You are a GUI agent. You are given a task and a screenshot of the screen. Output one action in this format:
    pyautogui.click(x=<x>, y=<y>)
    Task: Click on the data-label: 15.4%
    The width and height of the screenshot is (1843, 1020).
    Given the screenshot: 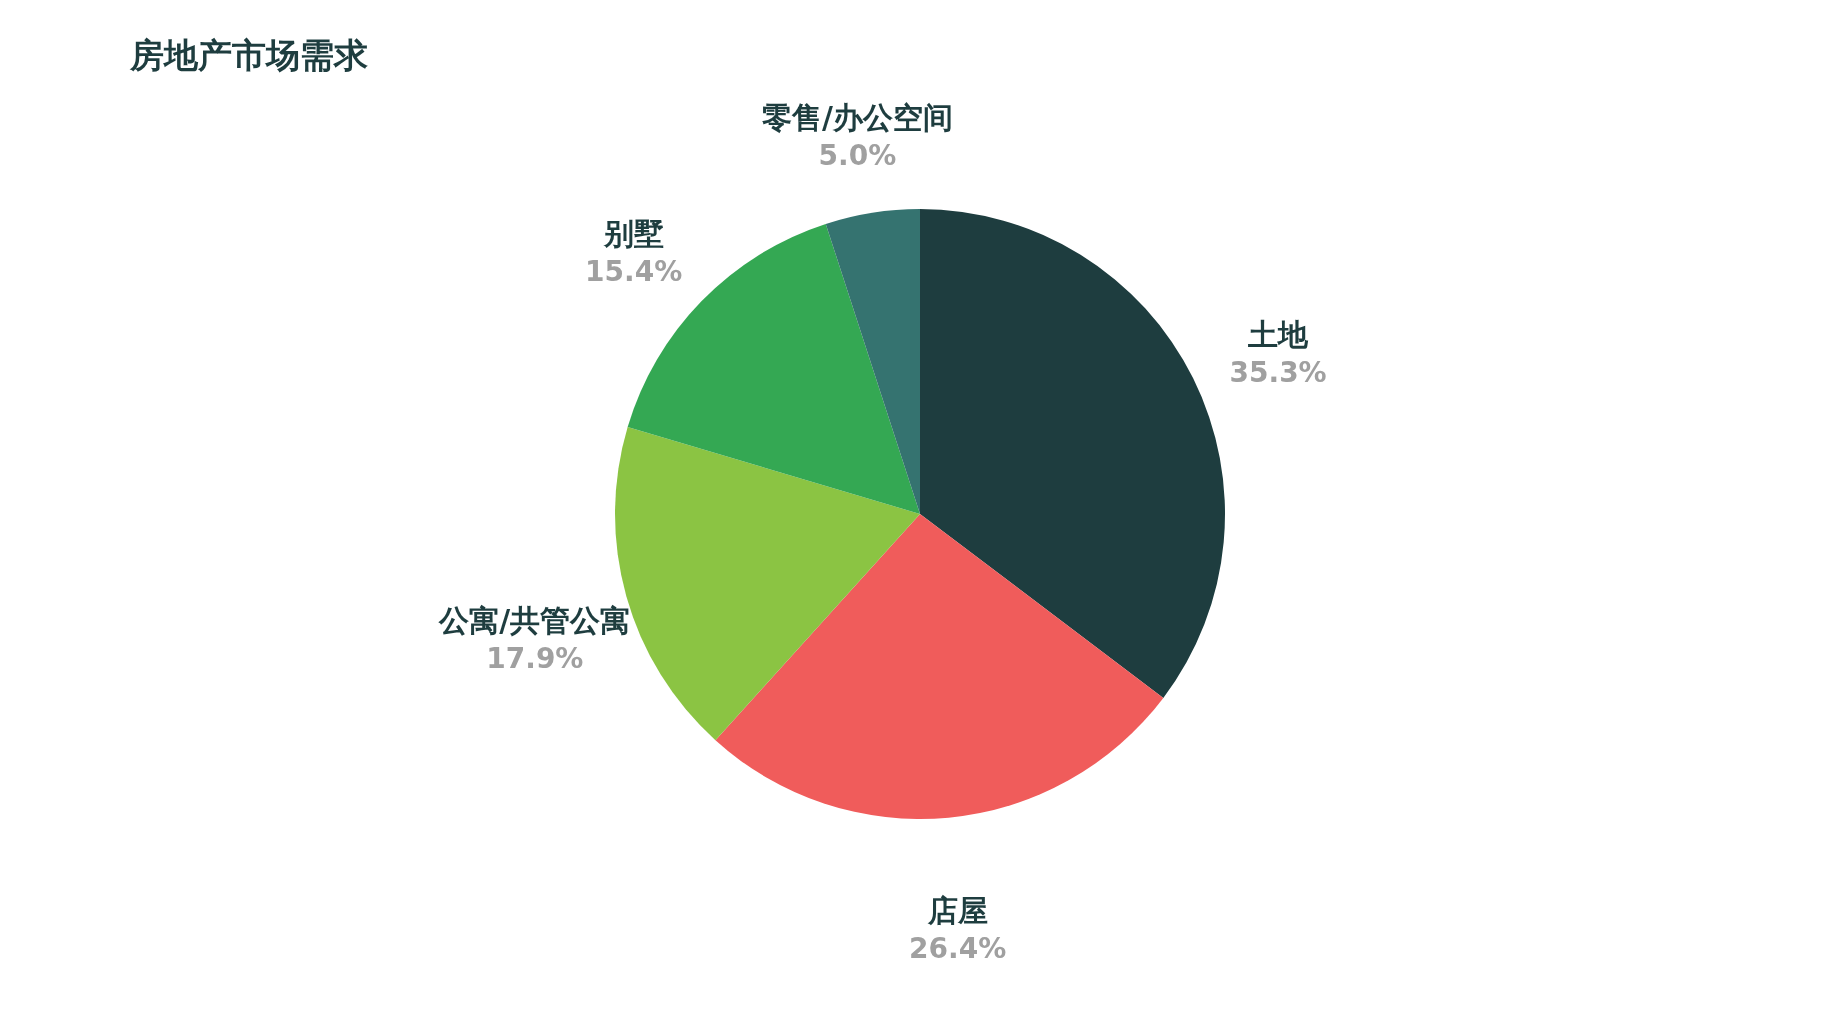 What is the action you would take?
    pyautogui.click(x=634, y=271)
    